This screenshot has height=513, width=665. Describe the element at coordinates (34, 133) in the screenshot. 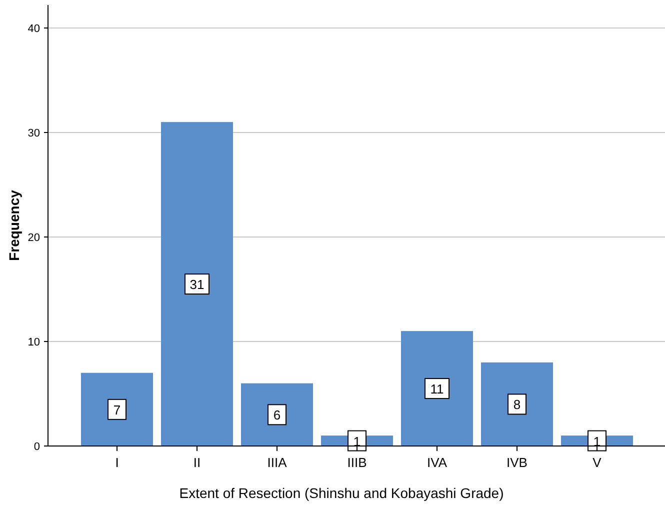

I see `y-tick-label: 30` at that location.